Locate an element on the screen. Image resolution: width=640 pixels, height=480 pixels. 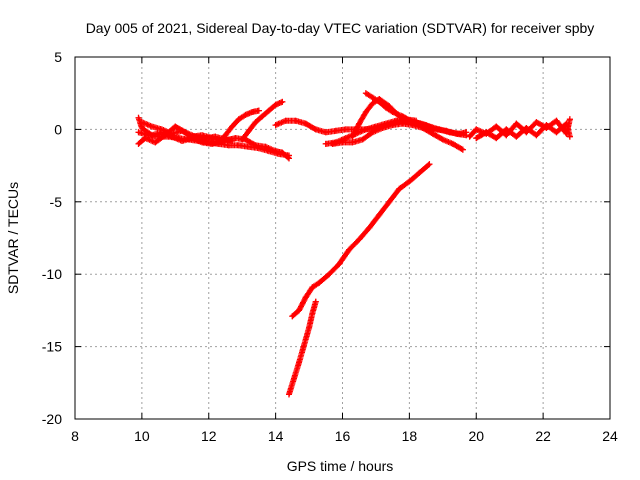
y-tick-label: -20 is located at coordinates (52, 419).